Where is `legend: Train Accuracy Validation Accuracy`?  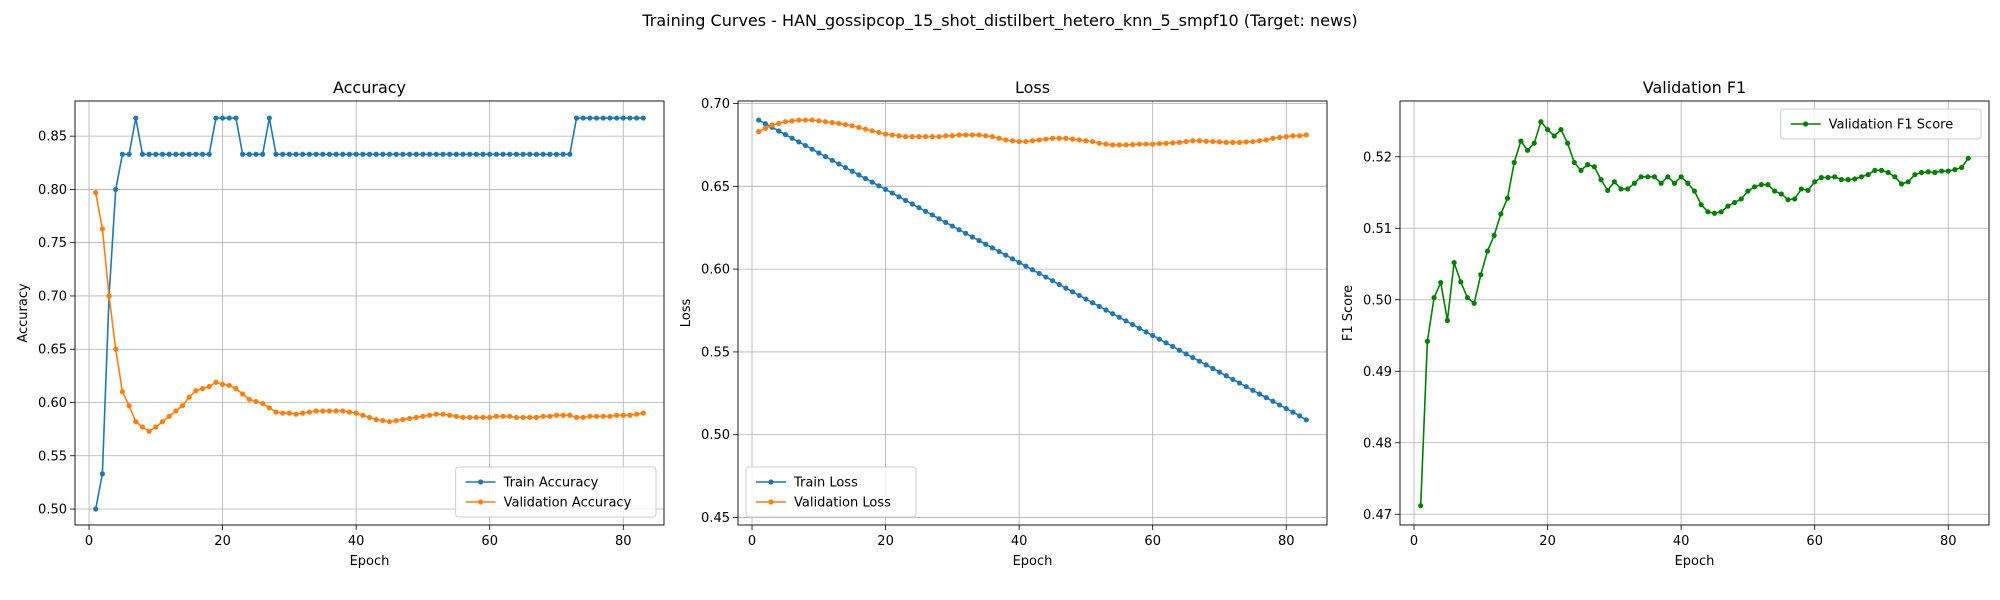 legend: Train Accuracy Validation Accuracy is located at coordinates (556, 492).